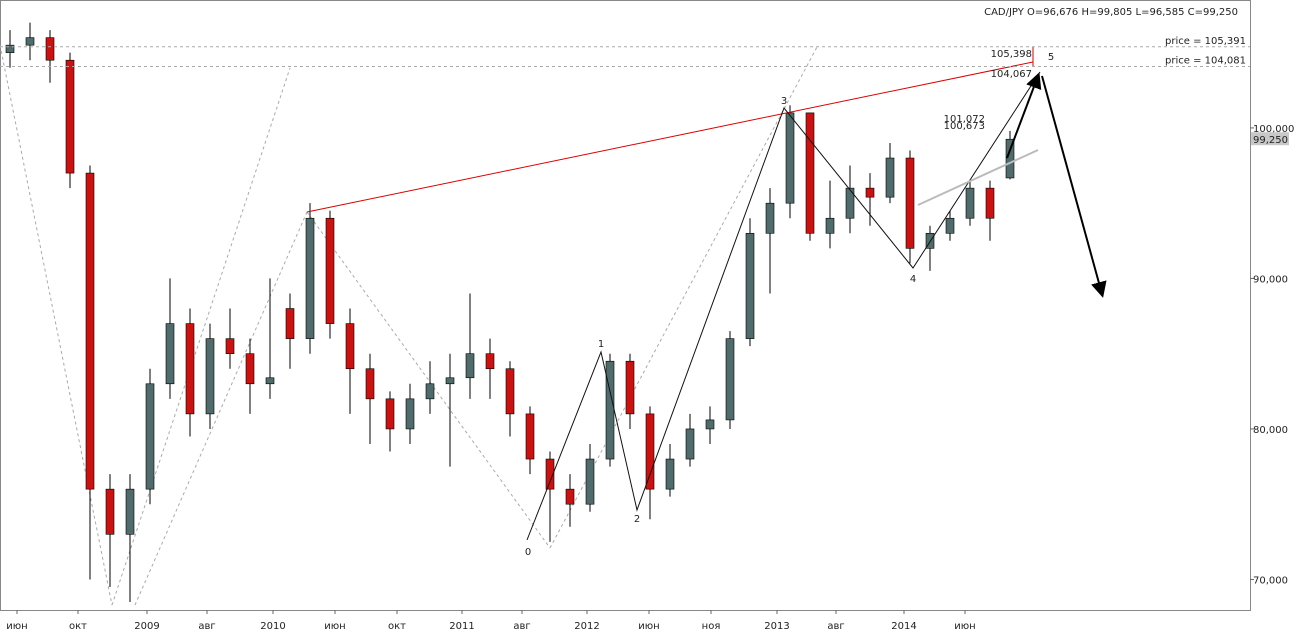 Image resolution: width=1301 pixels, height=637 pixels. What do you see at coordinates (964, 126) in the screenshot?
I see `price-note: 100,673` at bounding box center [964, 126].